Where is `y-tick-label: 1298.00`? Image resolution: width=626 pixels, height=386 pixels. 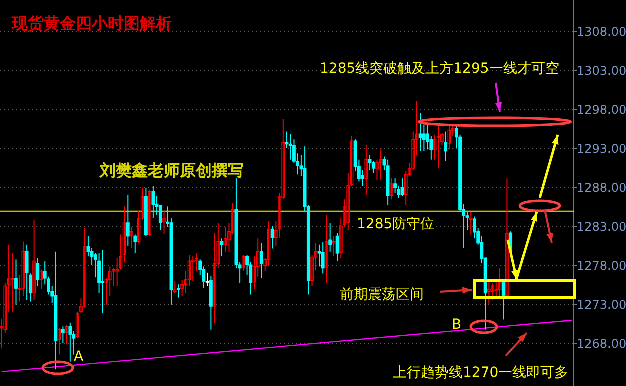 y-tick-label: 1298.00 is located at coordinates (601, 109).